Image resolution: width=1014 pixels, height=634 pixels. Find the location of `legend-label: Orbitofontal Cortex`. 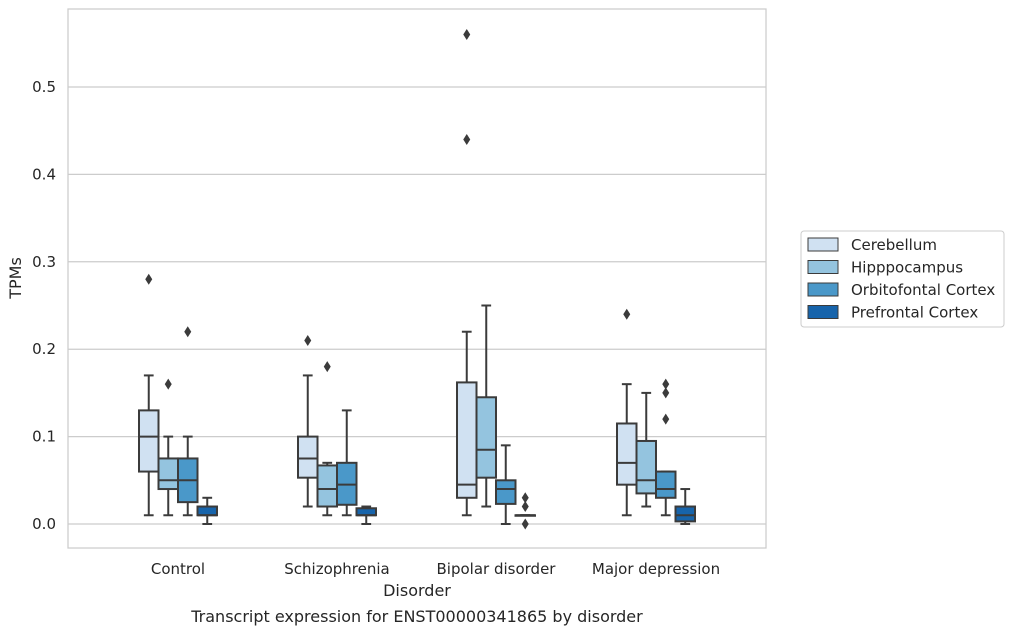

legend-label: Orbitofontal Cortex is located at coordinates (923, 290).